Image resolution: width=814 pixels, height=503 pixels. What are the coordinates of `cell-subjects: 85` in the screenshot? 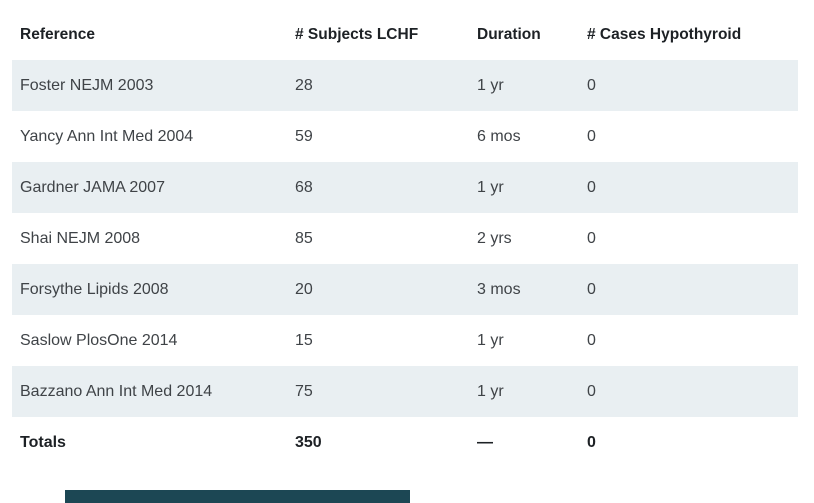 It's located at (304, 238).